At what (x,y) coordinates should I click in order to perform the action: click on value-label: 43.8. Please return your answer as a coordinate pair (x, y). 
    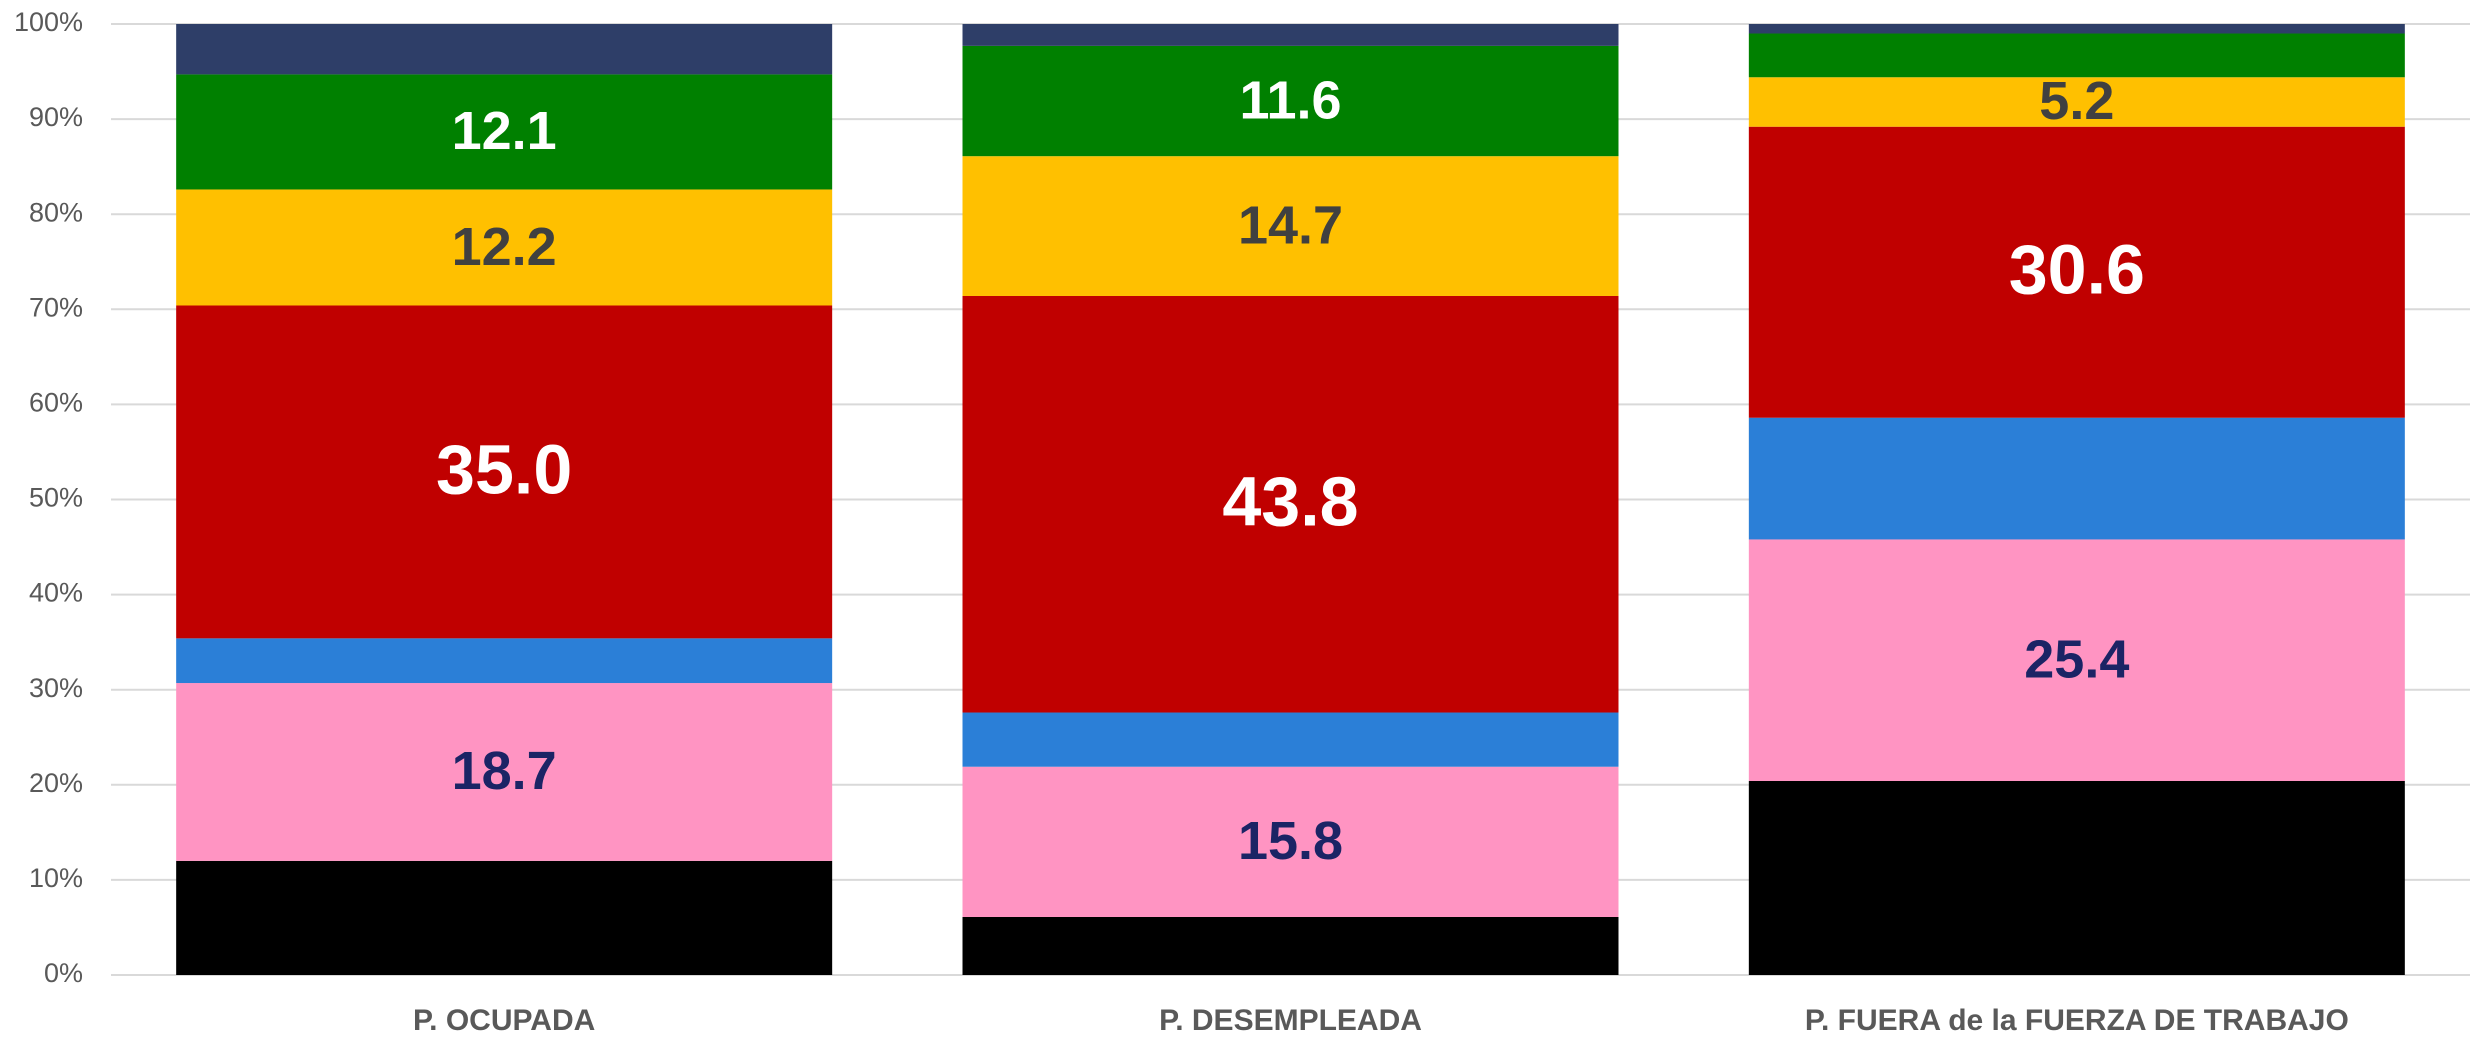
    Looking at the image, I should click on (1290, 502).